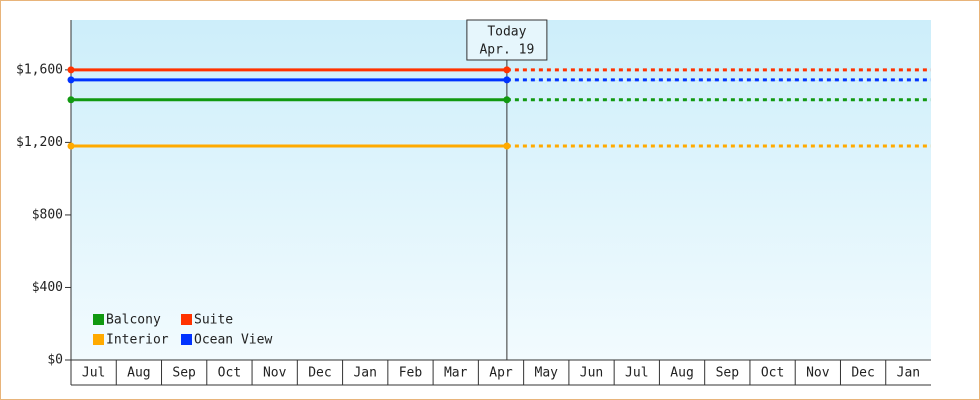  I want to click on legend-label: Balcony, so click(133, 320).